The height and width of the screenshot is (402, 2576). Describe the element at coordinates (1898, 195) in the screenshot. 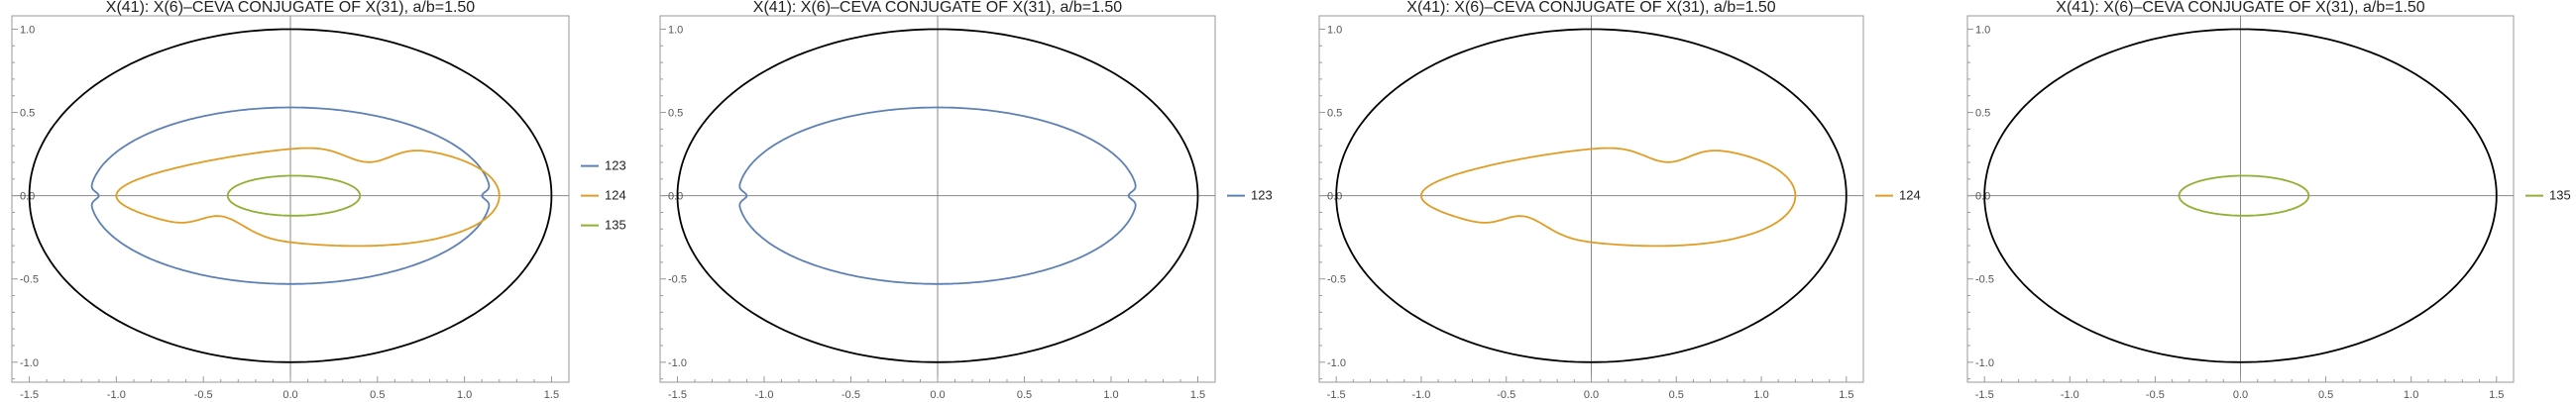

I see `legend: 124` at that location.